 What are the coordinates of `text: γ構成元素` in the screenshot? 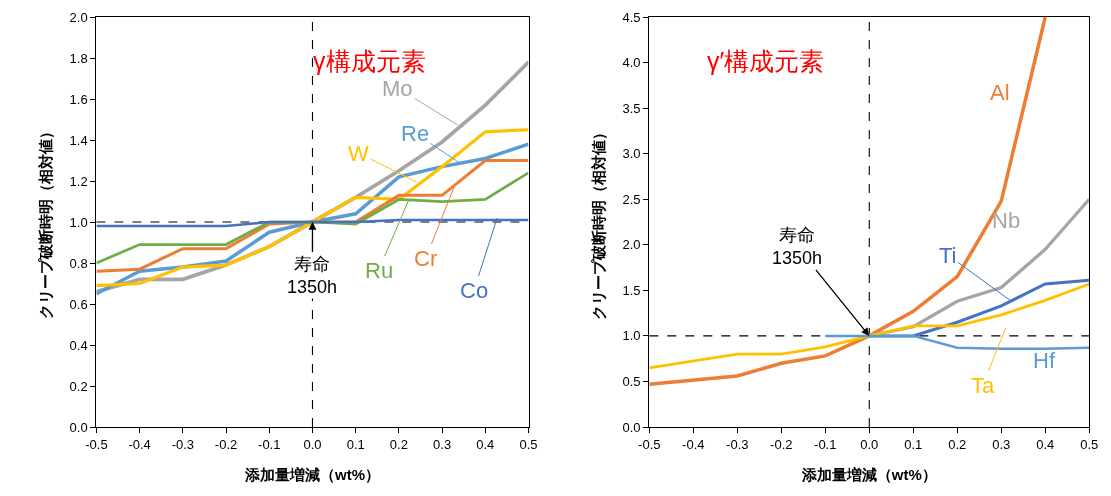 It's located at (369, 61).